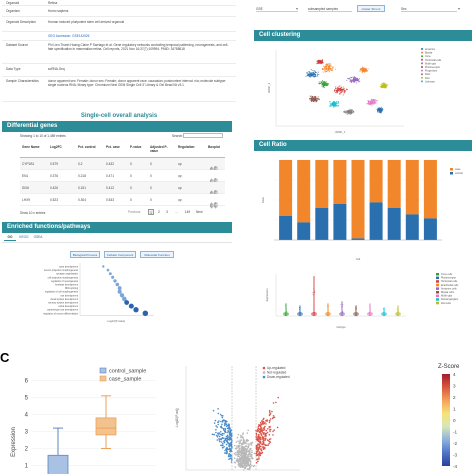  What do you see at coordinates (214, 205) in the screenshot?
I see `mini-boxplot-icon` at bounding box center [214, 205].